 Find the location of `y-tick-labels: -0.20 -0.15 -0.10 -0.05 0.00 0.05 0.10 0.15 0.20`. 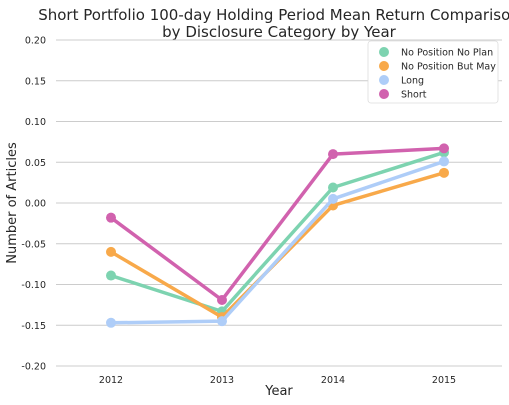

y-tick-labels: -0.20 -0.15 -0.10 -0.05 0.00 0.05 0.10 0.15 0.20 is located at coordinates (33, 204).